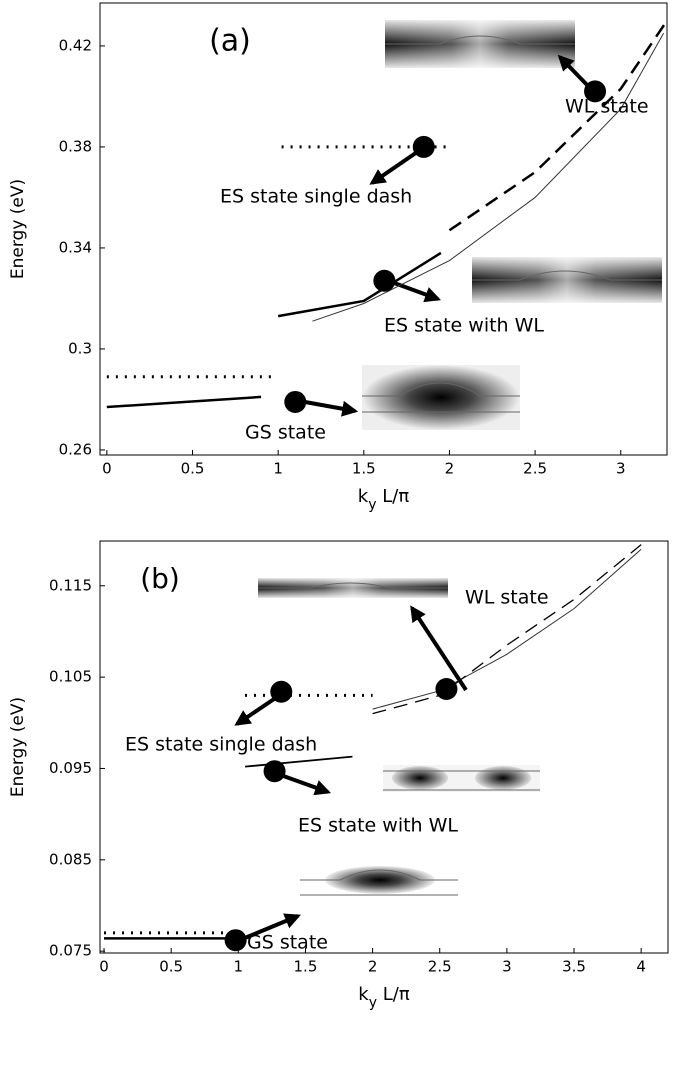  Describe the element at coordinates (70, 768) in the screenshot. I see `y-tick-label: 0.095` at that location.